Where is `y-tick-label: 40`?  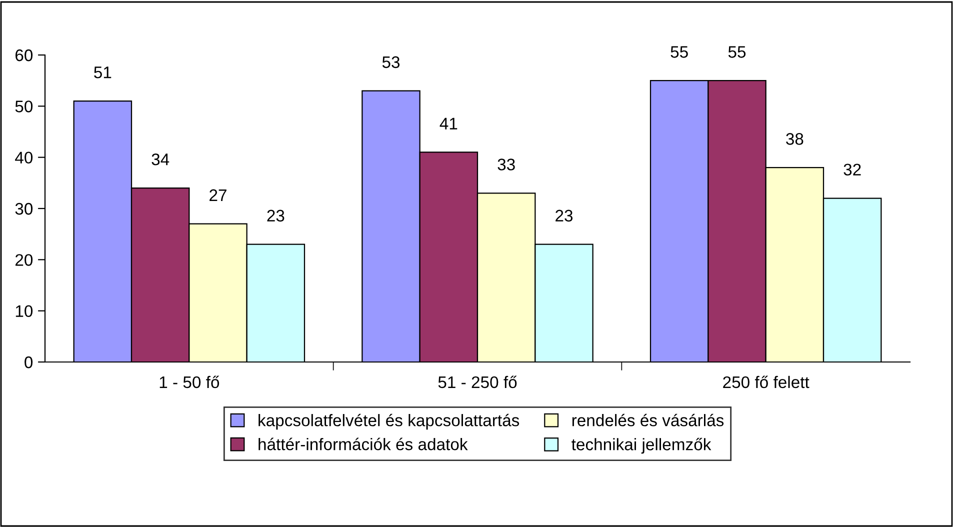 y-tick-label: 40 is located at coordinates (24, 158).